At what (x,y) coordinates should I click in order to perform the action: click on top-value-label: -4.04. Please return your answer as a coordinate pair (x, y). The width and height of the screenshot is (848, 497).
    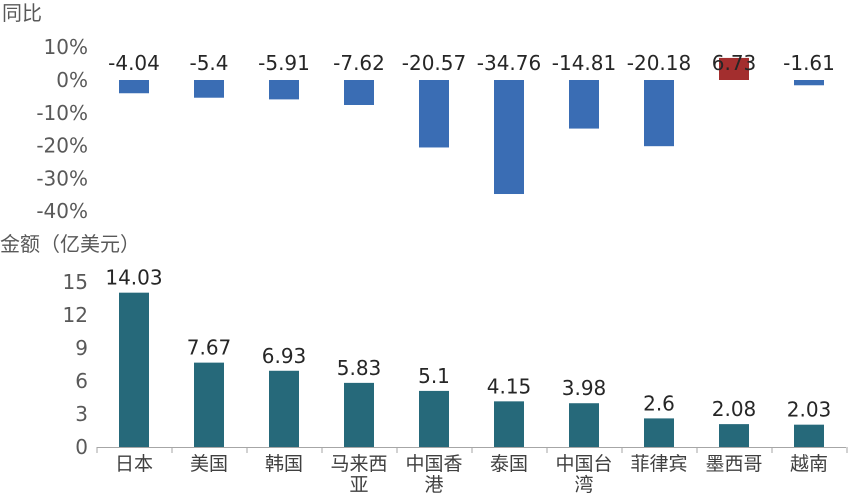
    Looking at the image, I should click on (134, 63).